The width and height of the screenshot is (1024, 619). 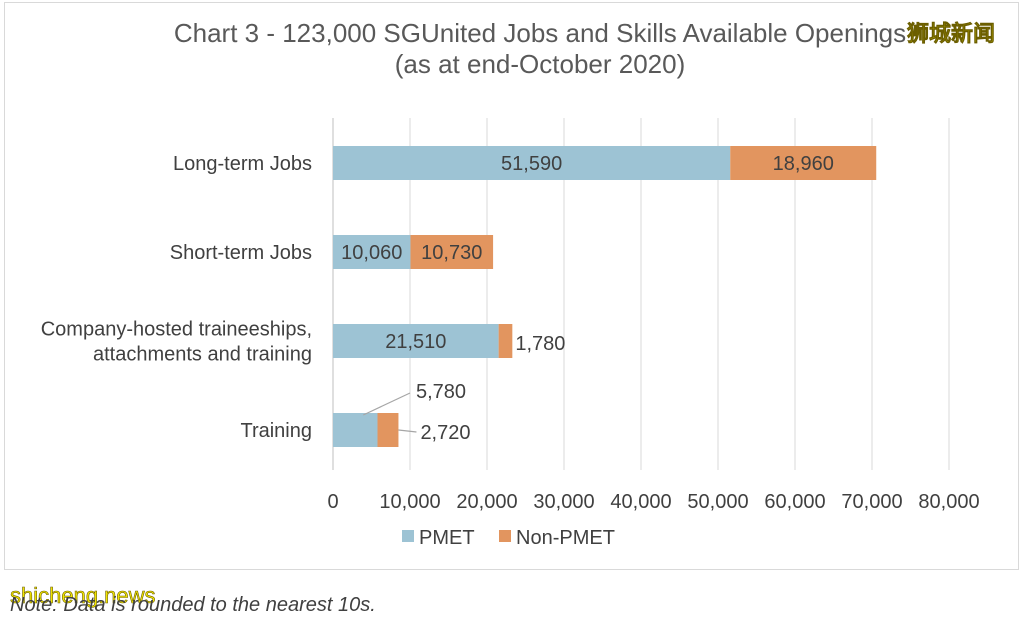 I want to click on category-label: Short-term Jobs, so click(x=241, y=253).